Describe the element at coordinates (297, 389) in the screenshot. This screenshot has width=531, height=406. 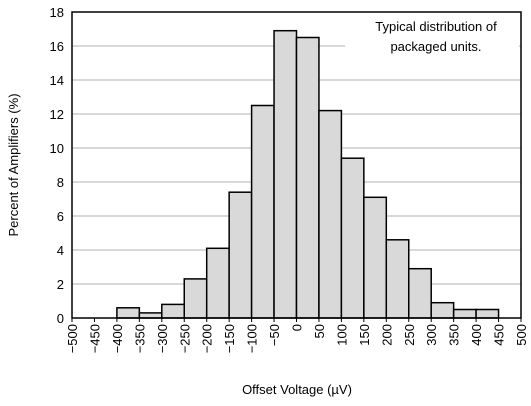
I see `x-axis-label: Offset Voltage (µV)` at that location.